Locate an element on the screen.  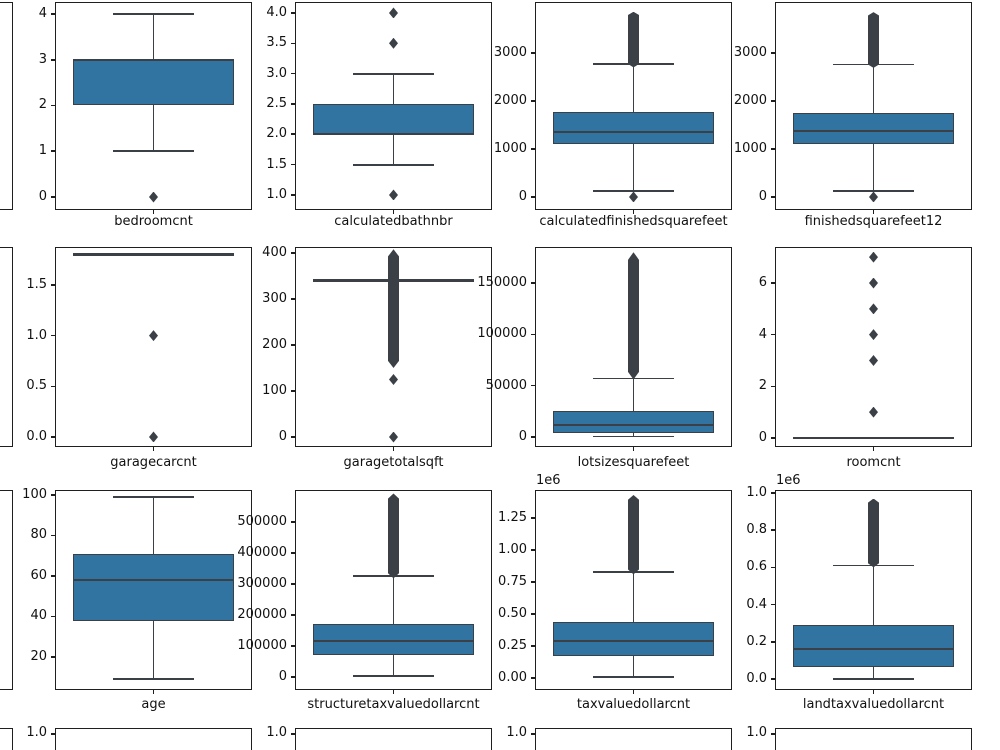
x-axis-label: finishedsquarefeet12 is located at coordinates (873, 221).